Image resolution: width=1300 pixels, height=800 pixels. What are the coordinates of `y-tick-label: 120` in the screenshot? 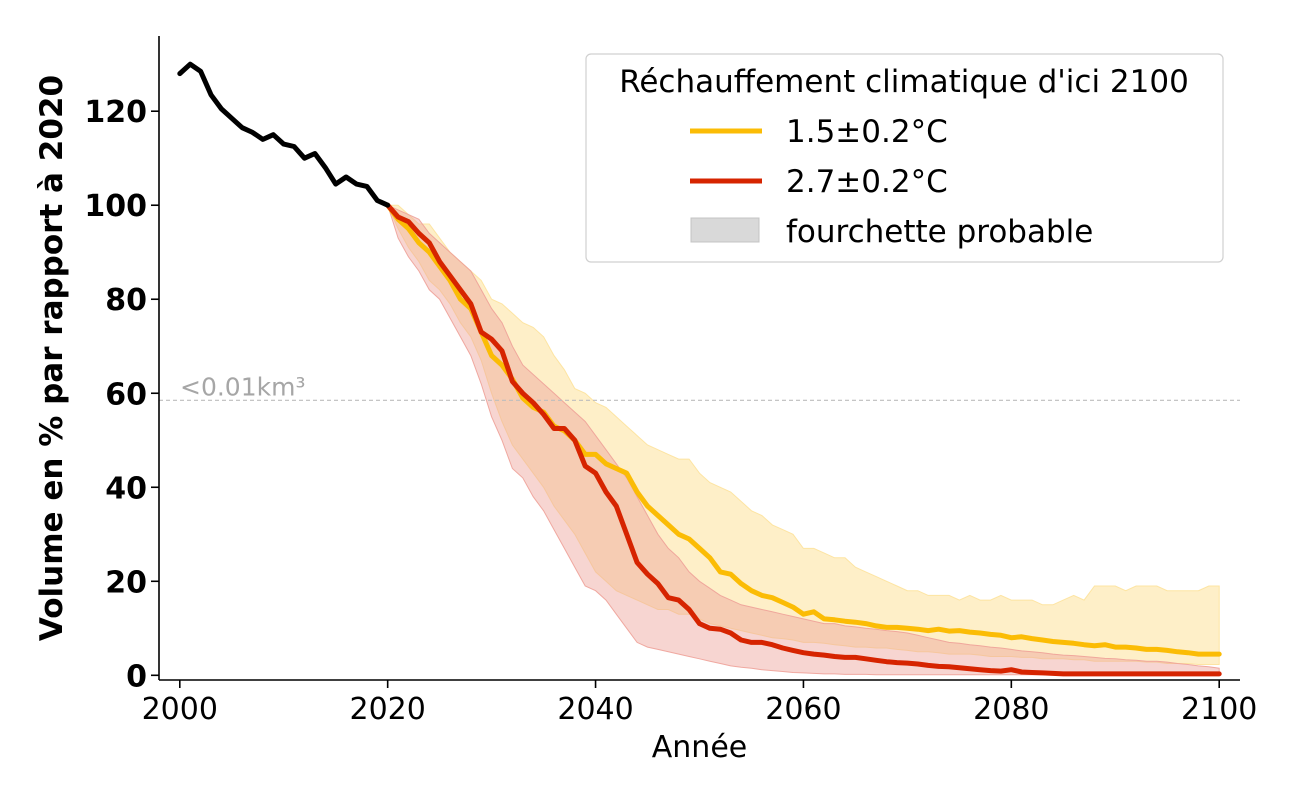 It's located at (115, 112).